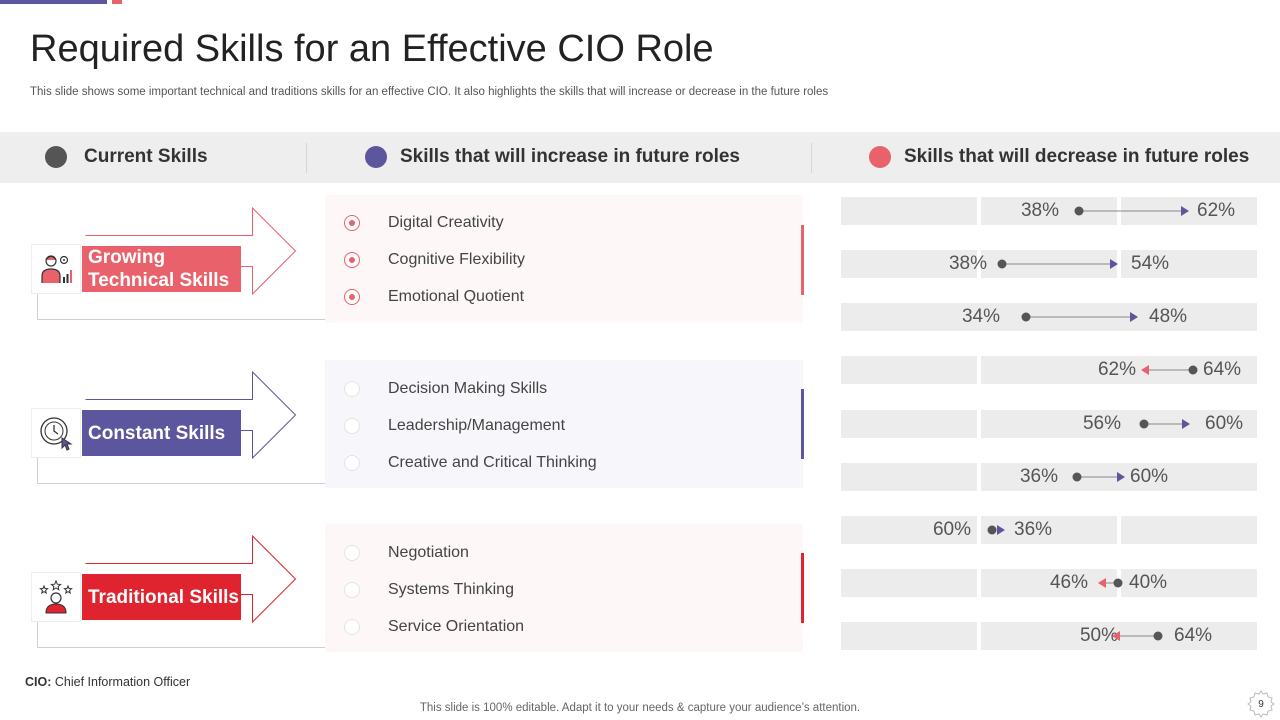  What do you see at coordinates (468, 388) in the screenshot?
I see `skill-label: Decision Making Skills` at bounding box center [468, 388].